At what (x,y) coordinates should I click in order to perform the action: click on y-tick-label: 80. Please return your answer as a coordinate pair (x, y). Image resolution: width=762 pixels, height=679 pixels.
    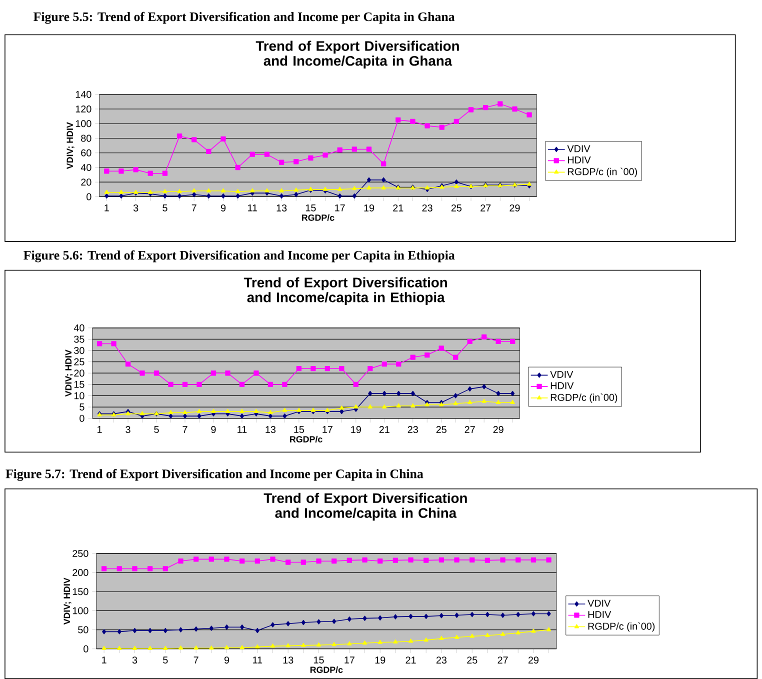
    Looking at the image, I should click on (86, 138).